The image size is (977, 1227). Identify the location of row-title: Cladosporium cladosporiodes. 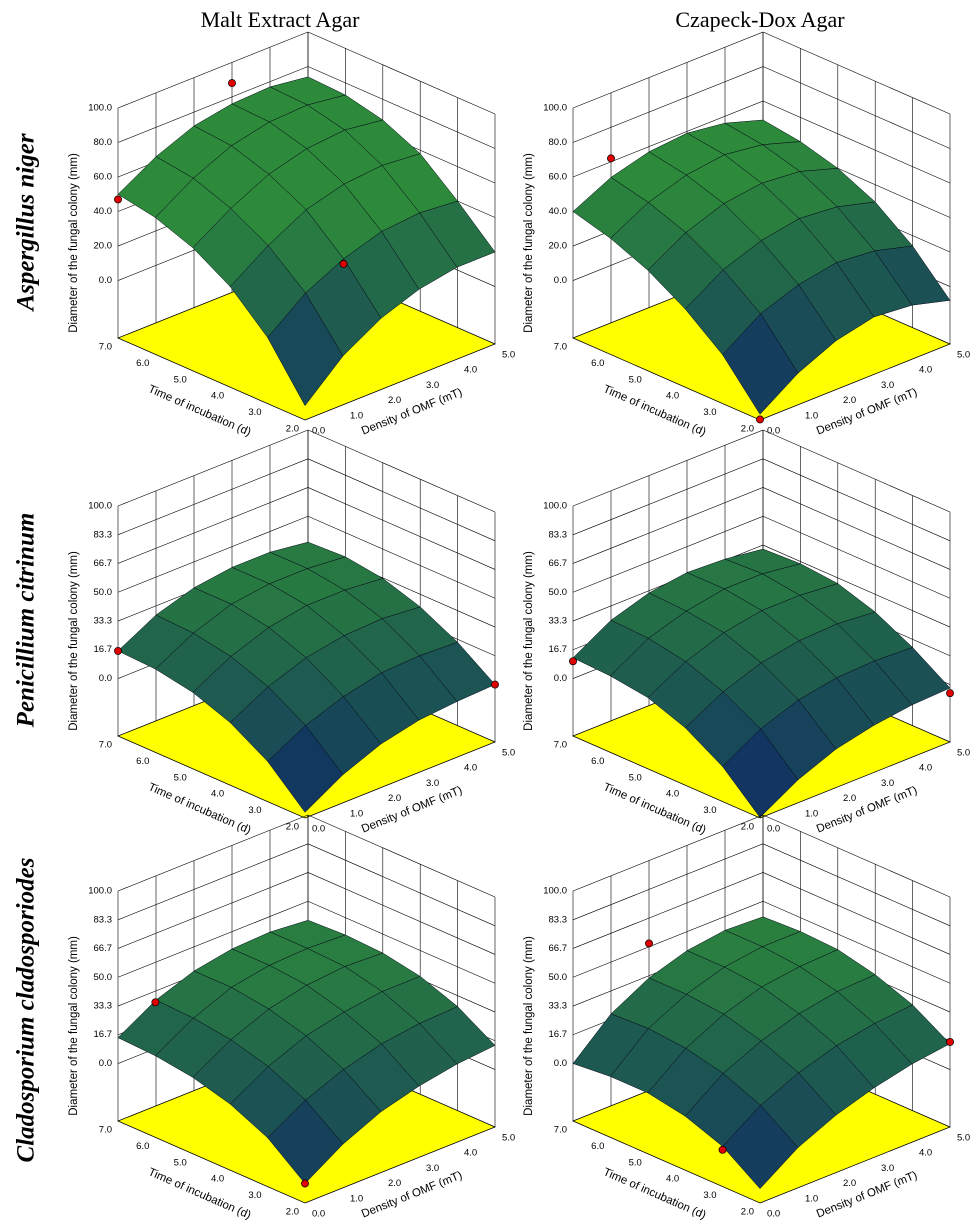
(26, 1010).